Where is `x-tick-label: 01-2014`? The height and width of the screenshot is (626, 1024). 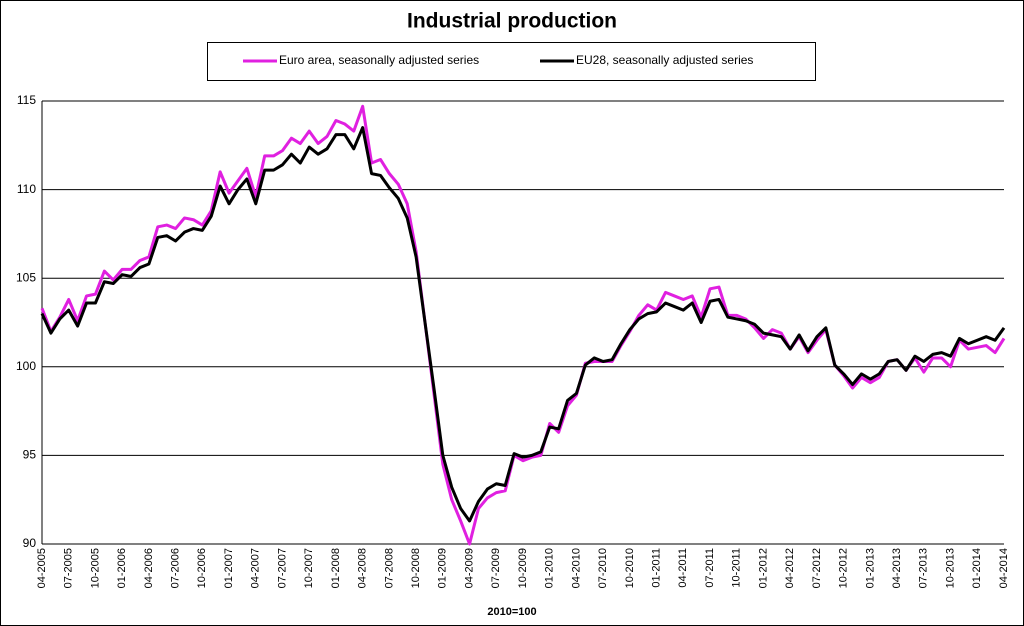 x-tick-label: 01-2014 is located at coordinates (977, 568).